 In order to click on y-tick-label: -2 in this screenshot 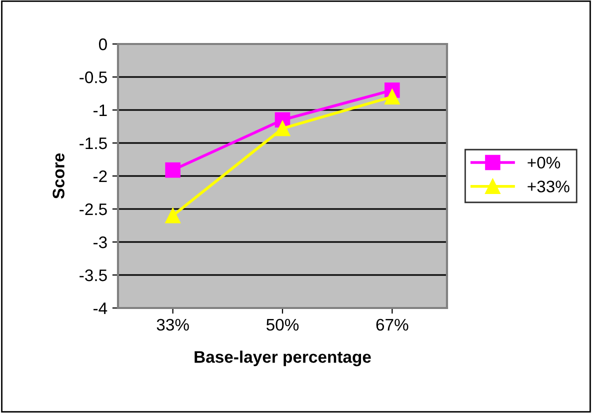, I will do `click(100, 176)`.